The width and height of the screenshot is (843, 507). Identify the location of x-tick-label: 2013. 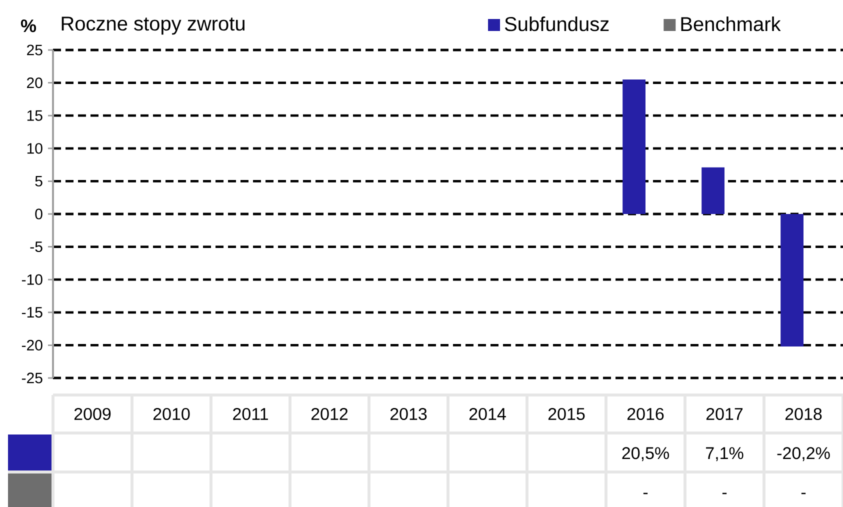
(408, 414).